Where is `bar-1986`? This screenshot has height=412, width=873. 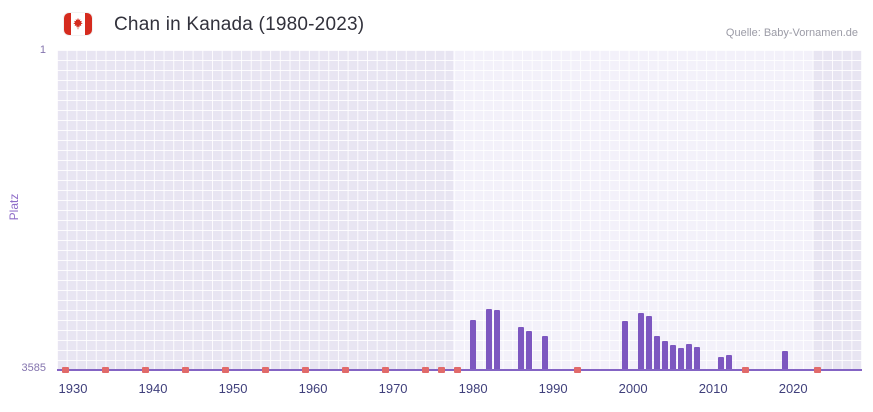 bar-1986 is located at coordinates (521, 348).